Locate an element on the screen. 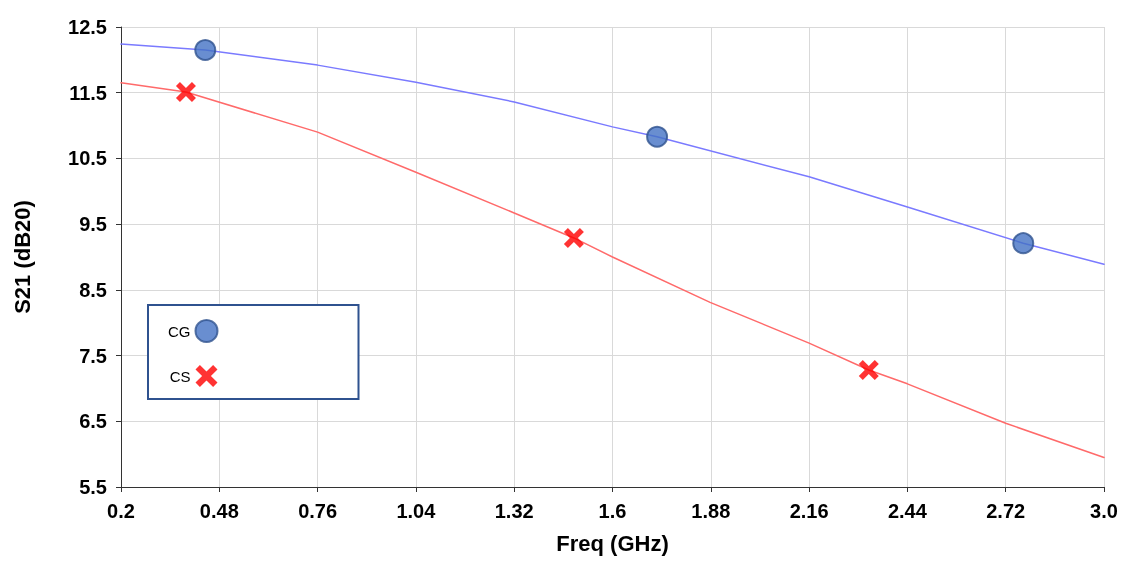  x-tick-label: 1.04 is located at coordinates (416, 511).